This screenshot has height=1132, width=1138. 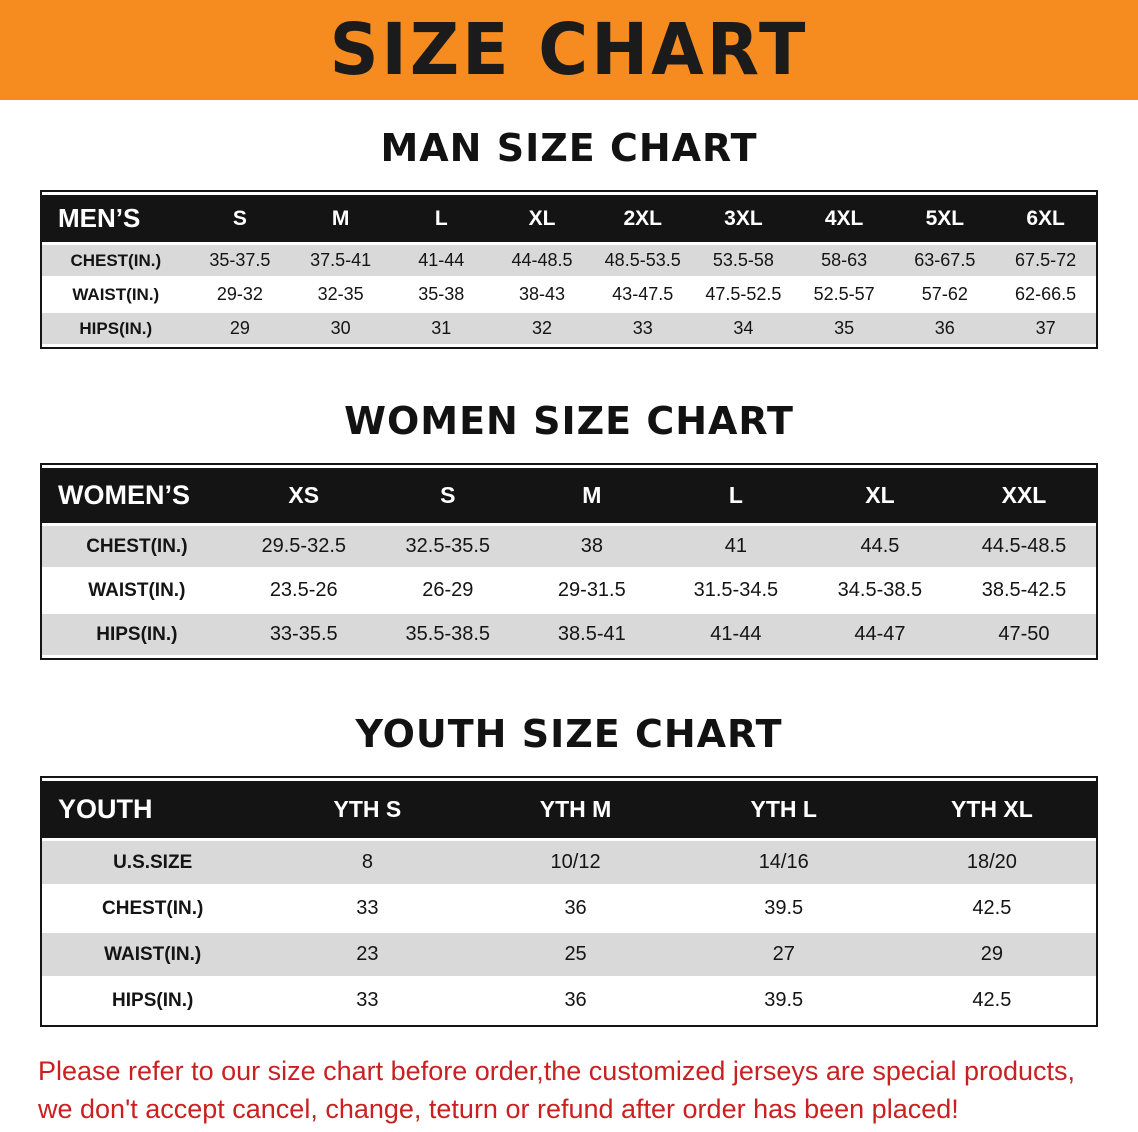 What do you see at coordinates (542, 260) in the screenshot?
I see `size-value-cell: 44-48.5` at bounding box center [542, 260].